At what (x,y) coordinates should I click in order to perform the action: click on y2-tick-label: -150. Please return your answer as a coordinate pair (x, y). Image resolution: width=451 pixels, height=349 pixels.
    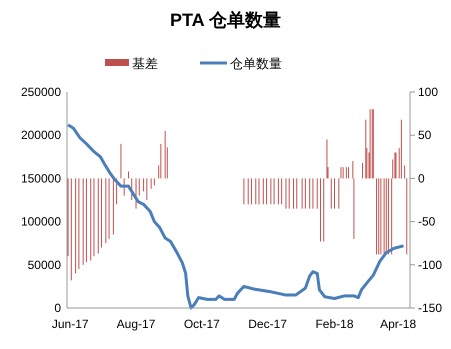
    Looking at the image, I should click on (430, 308).